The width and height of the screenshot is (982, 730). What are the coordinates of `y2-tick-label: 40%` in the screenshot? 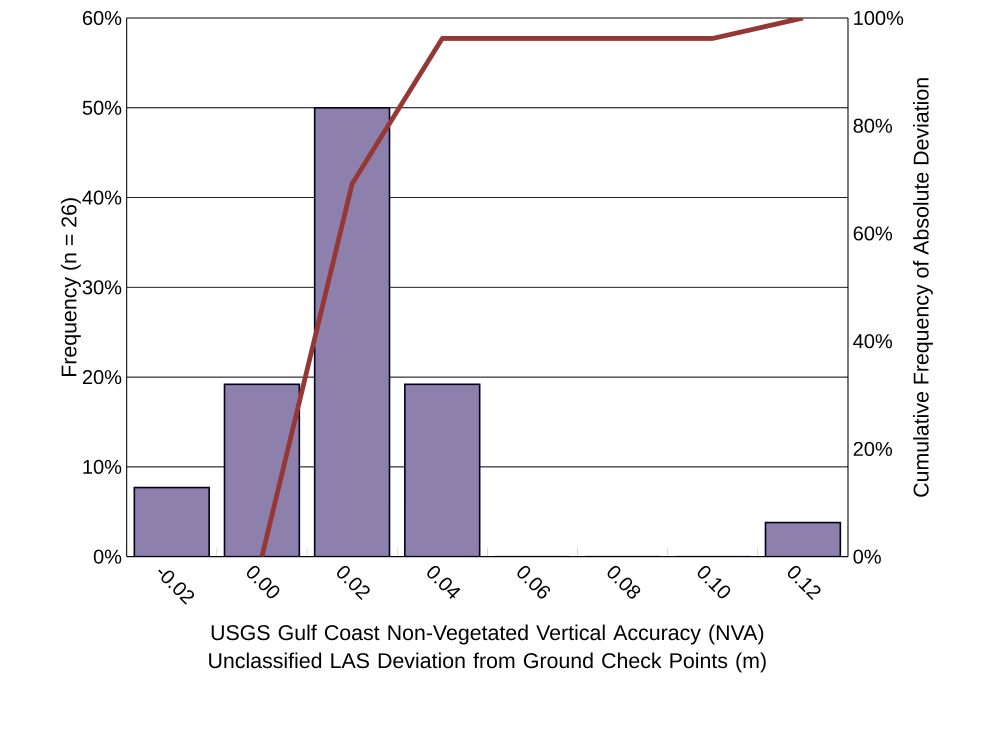 It's located at (872, 341).